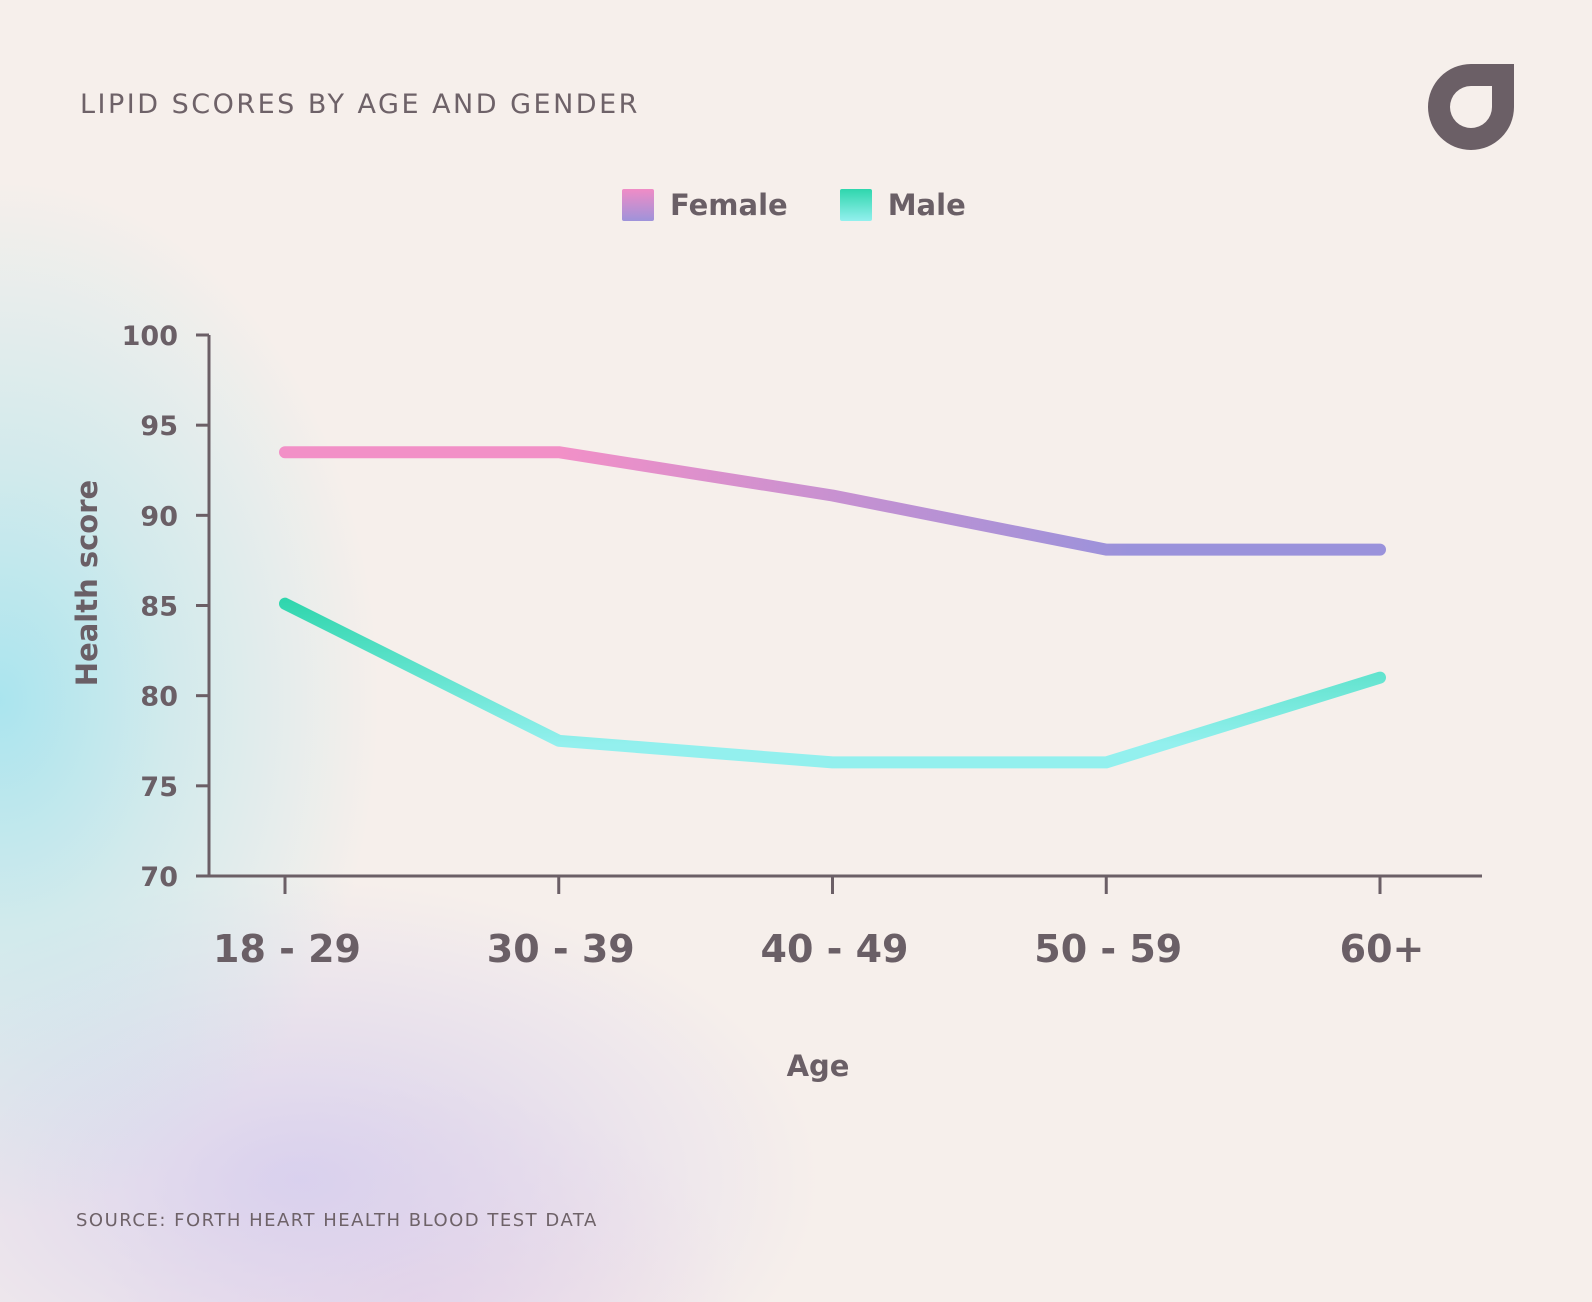 The height and width of the screenshot is (1302, 1592). What do you see at coordinates (1108, 949) in the screenshot?
I see `x-tick-label: 50 - 59` at bounding box center [1108, 949].